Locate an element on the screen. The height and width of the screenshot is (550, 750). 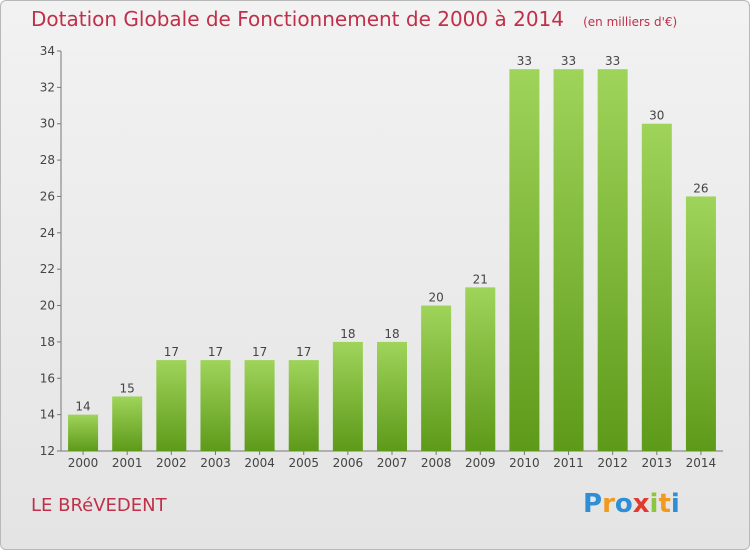
logo-letter: r is located at coordinates (608, 504).